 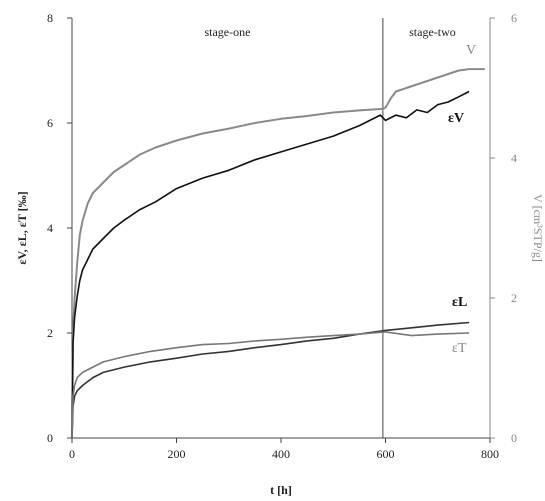 I want to click on y-left-axis-title: εV, εL, εT [‰], so click(x=22, y=227).